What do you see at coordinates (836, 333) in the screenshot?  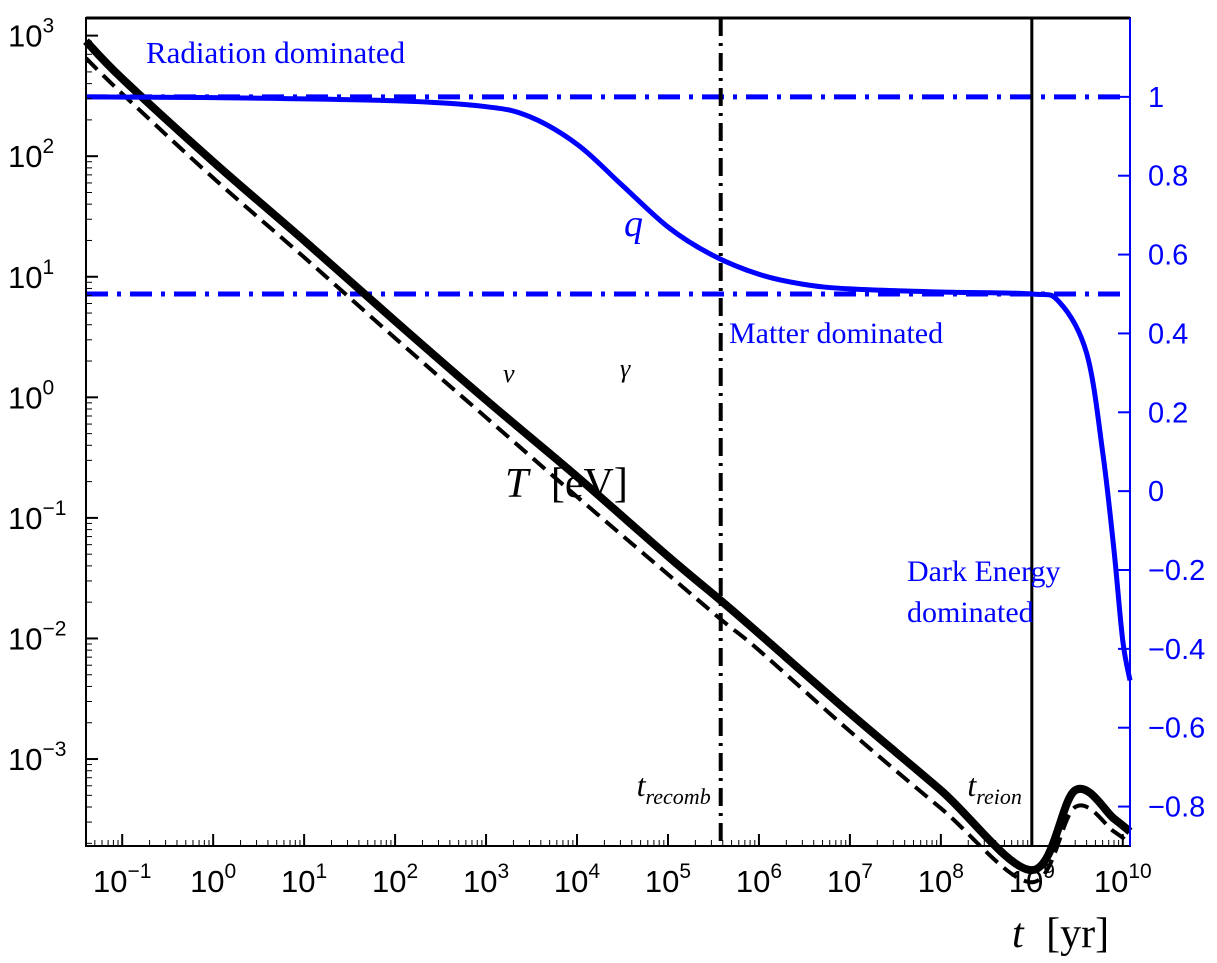 I see `matter-dominated-label: Matter dominated` at bounding box center [836, 333].